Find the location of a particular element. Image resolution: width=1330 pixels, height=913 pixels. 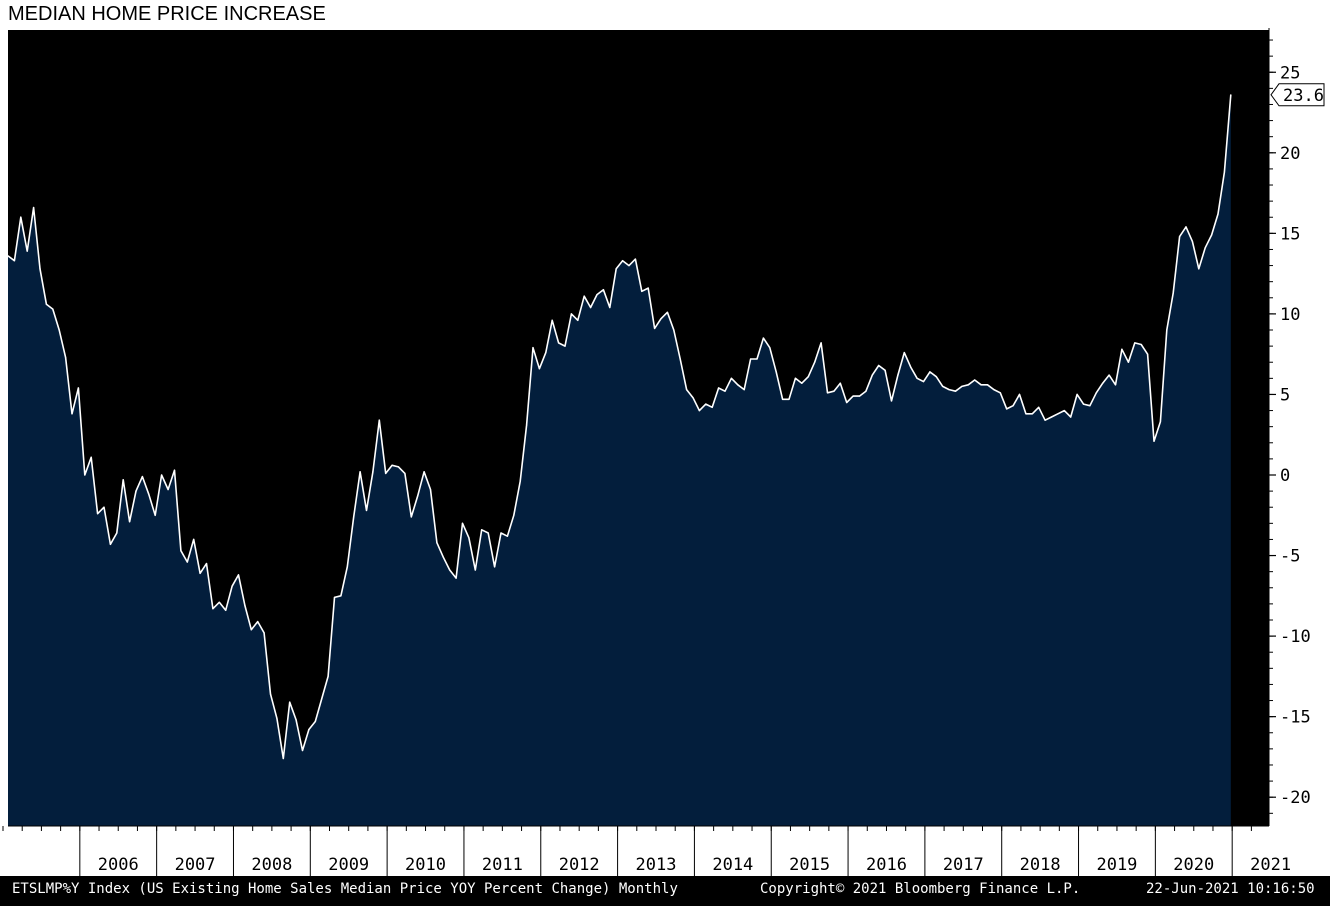

x-tick-label: 2010 is located at coordinates (425, 865).